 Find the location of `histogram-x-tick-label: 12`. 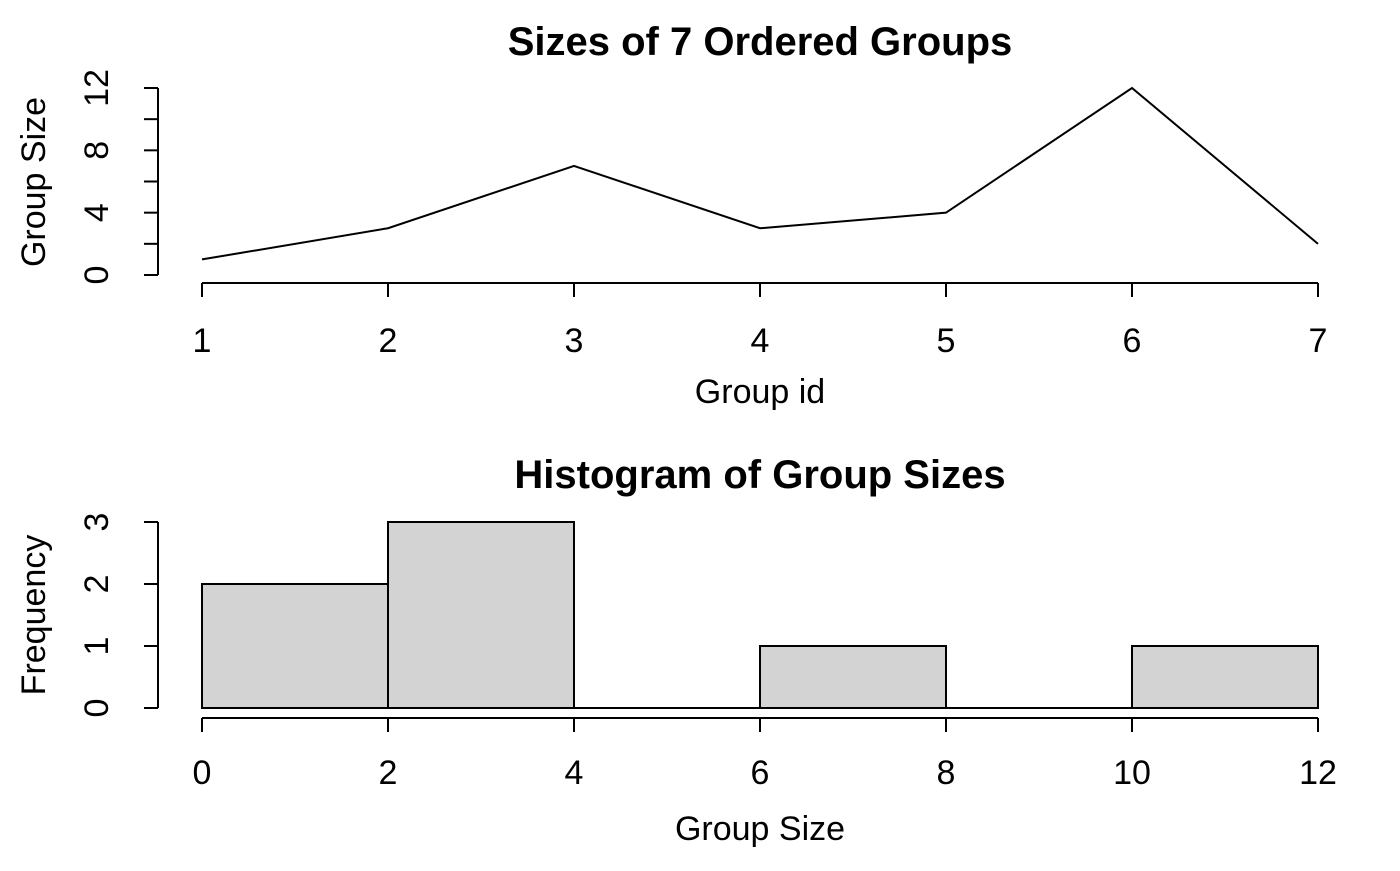

histogram-x-tick-label: 12 is located at coordinates (1318, 773).